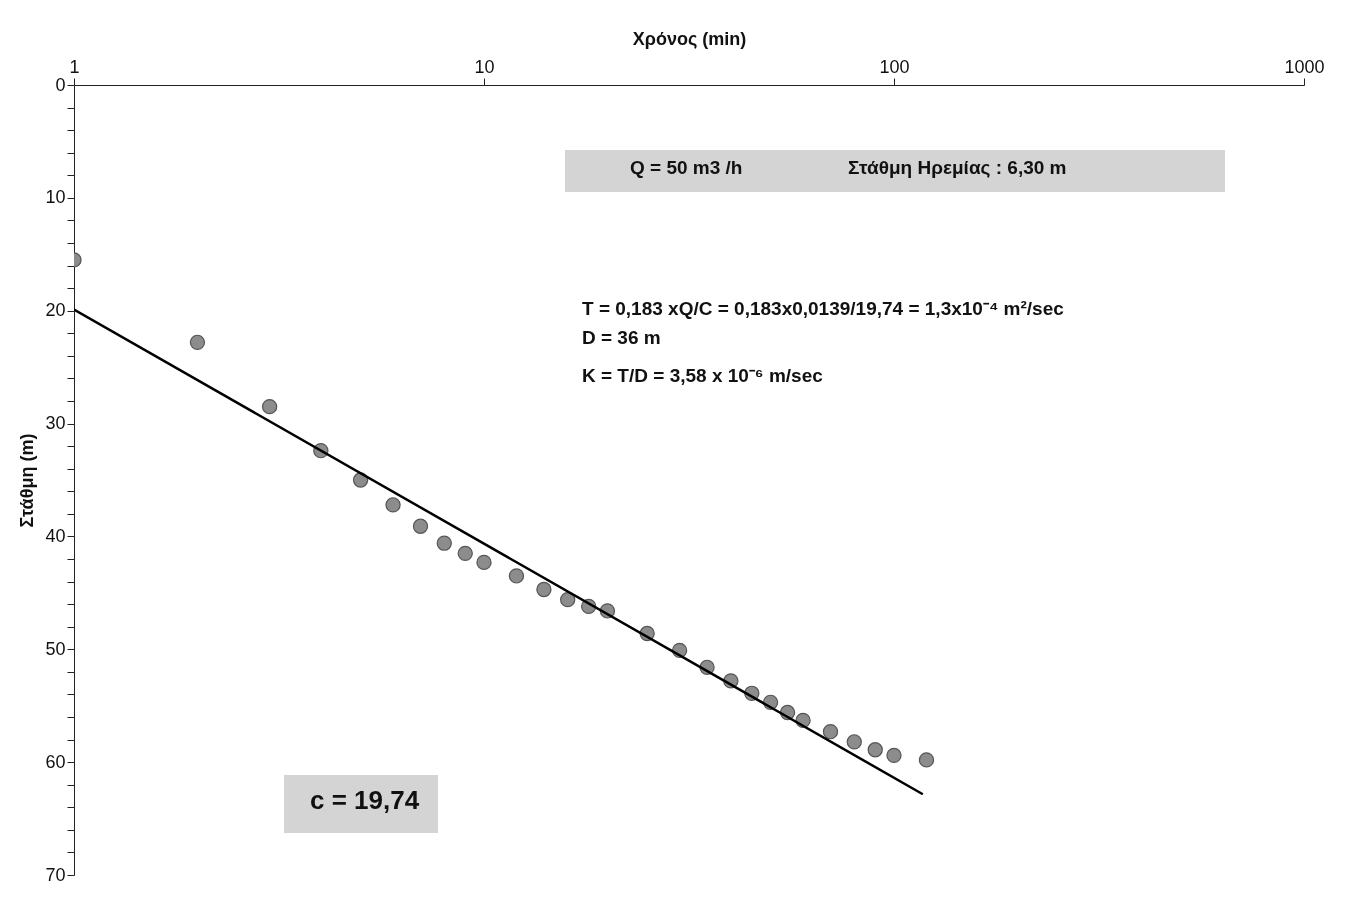  Describe the element at coordinates (60, 84) in the screenshot. I see `y-tick-label: 0` at that location.